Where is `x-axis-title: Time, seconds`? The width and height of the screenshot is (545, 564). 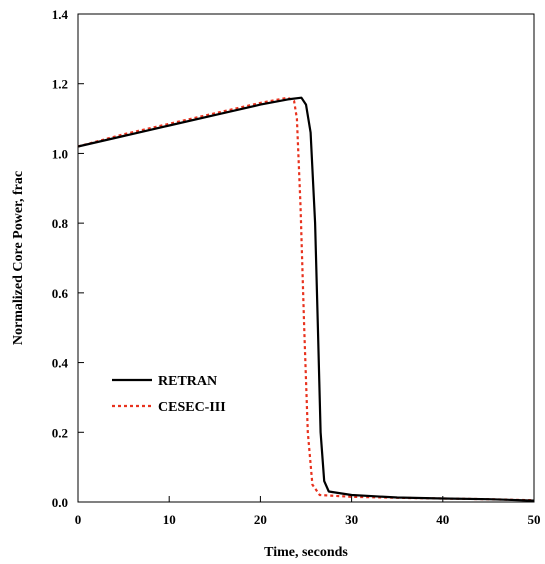
x-axis-title: Time, seconds is located at coordinates (306, 552).